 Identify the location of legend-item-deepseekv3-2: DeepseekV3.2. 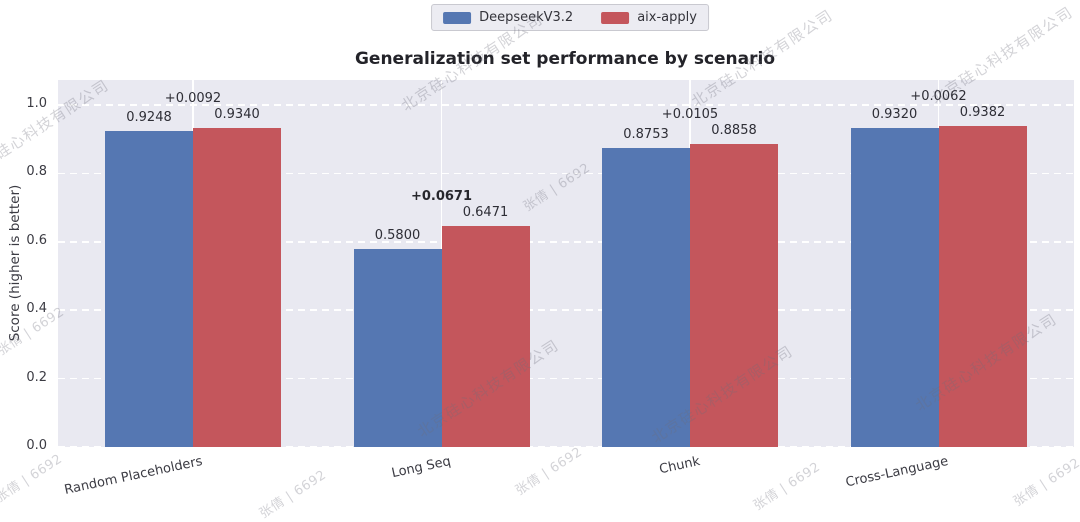
(508, 17).